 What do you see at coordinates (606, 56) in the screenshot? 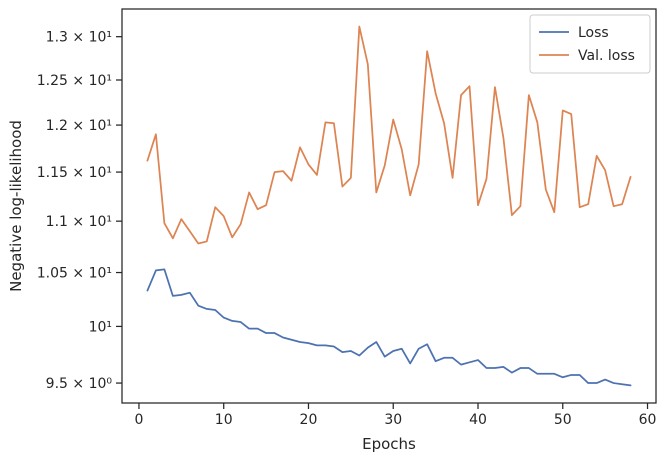
I see `legend-label-val-loss: Val. loss` at bounding box center [606, 56].